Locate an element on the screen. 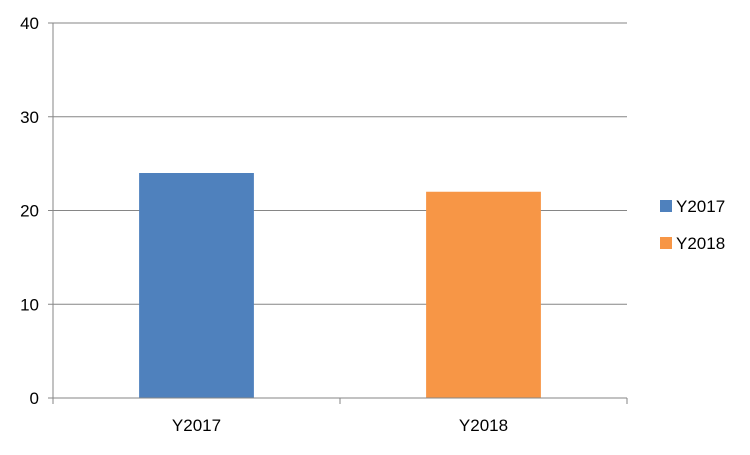 The width and height of the screenshot is (750, 455). legend: Y2017 Y2018 is located at coordinates (692, 225).